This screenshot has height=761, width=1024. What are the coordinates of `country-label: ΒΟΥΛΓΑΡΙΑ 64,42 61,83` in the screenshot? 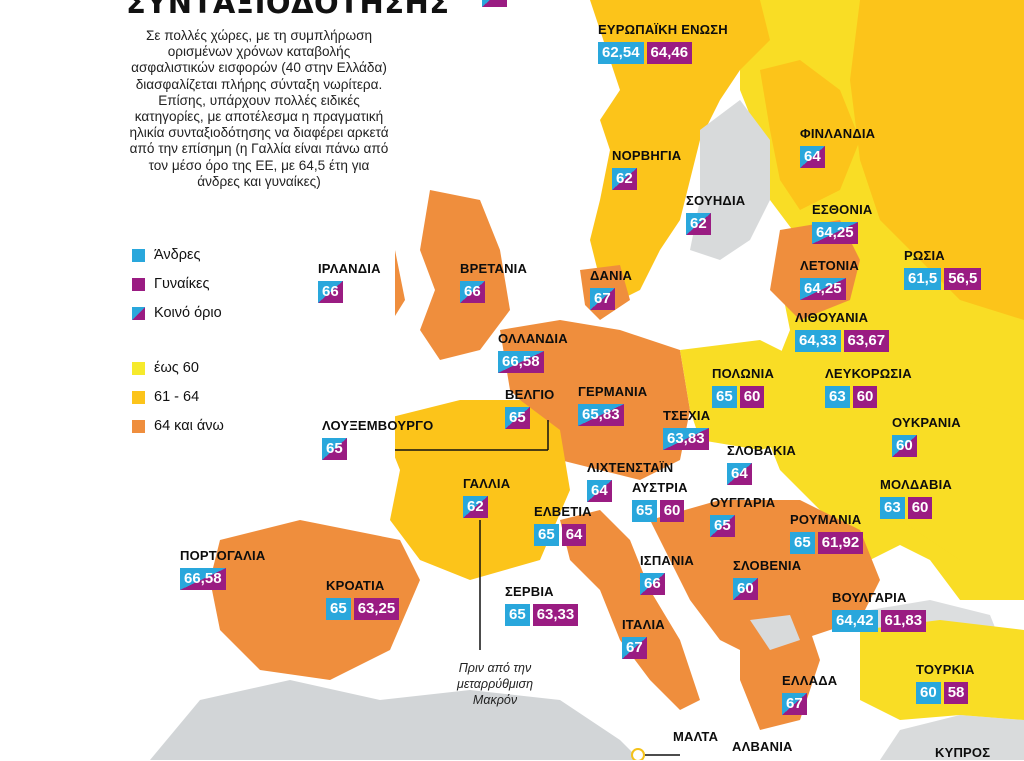 It's located at (879, 611).